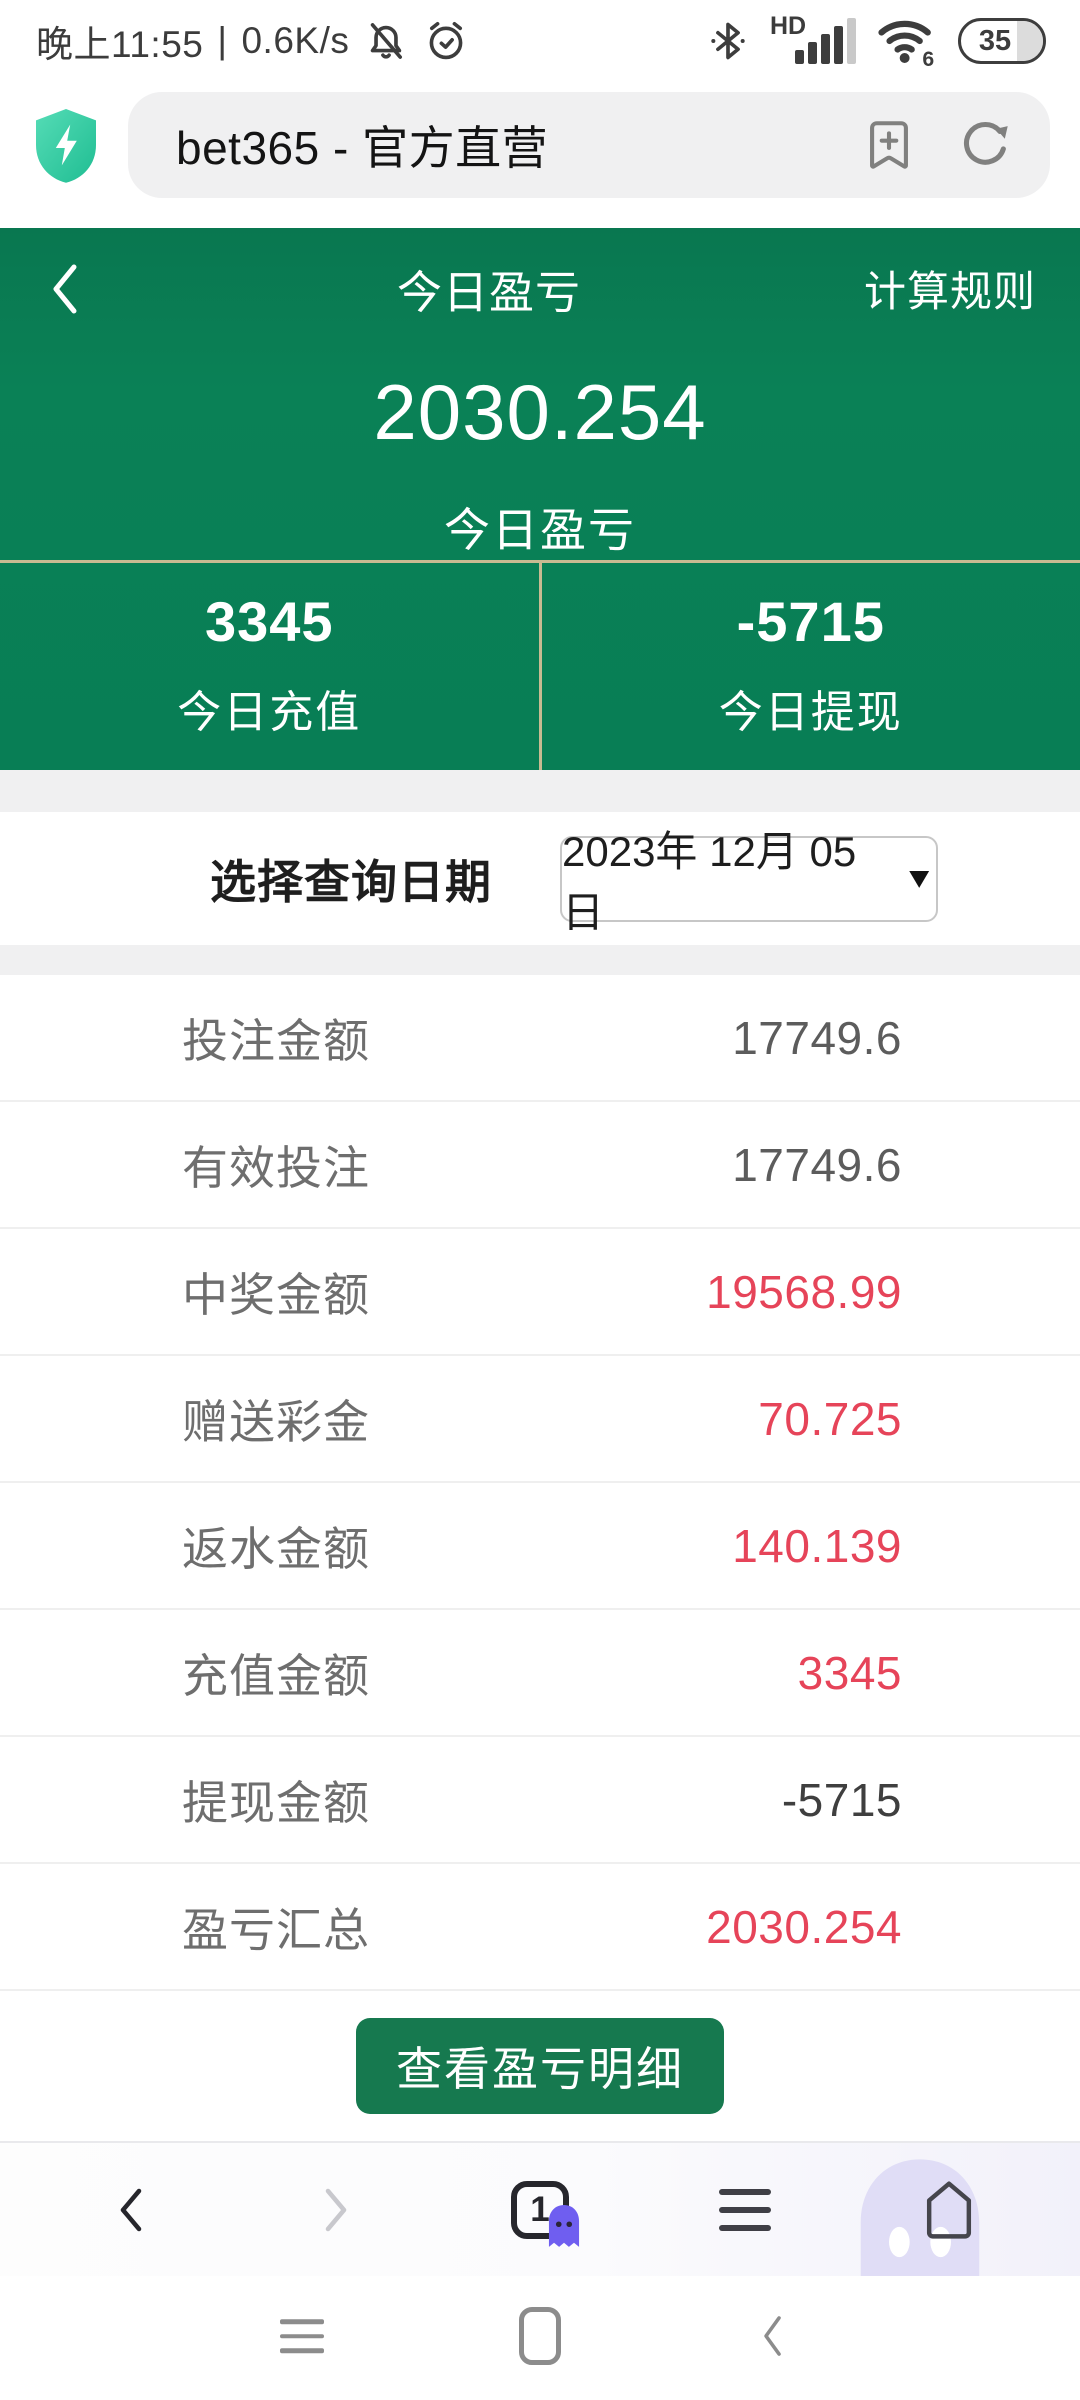 This screenshot has height=2400, width=1080. I want to click on nav-home-icon, so click(540, 2336).